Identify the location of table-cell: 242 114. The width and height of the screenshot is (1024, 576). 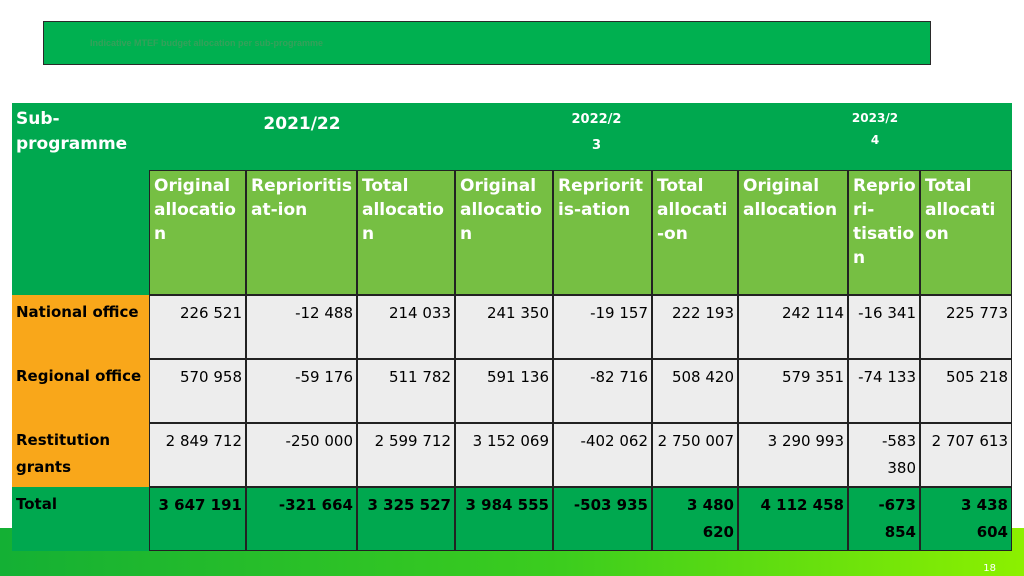
(793, 327).